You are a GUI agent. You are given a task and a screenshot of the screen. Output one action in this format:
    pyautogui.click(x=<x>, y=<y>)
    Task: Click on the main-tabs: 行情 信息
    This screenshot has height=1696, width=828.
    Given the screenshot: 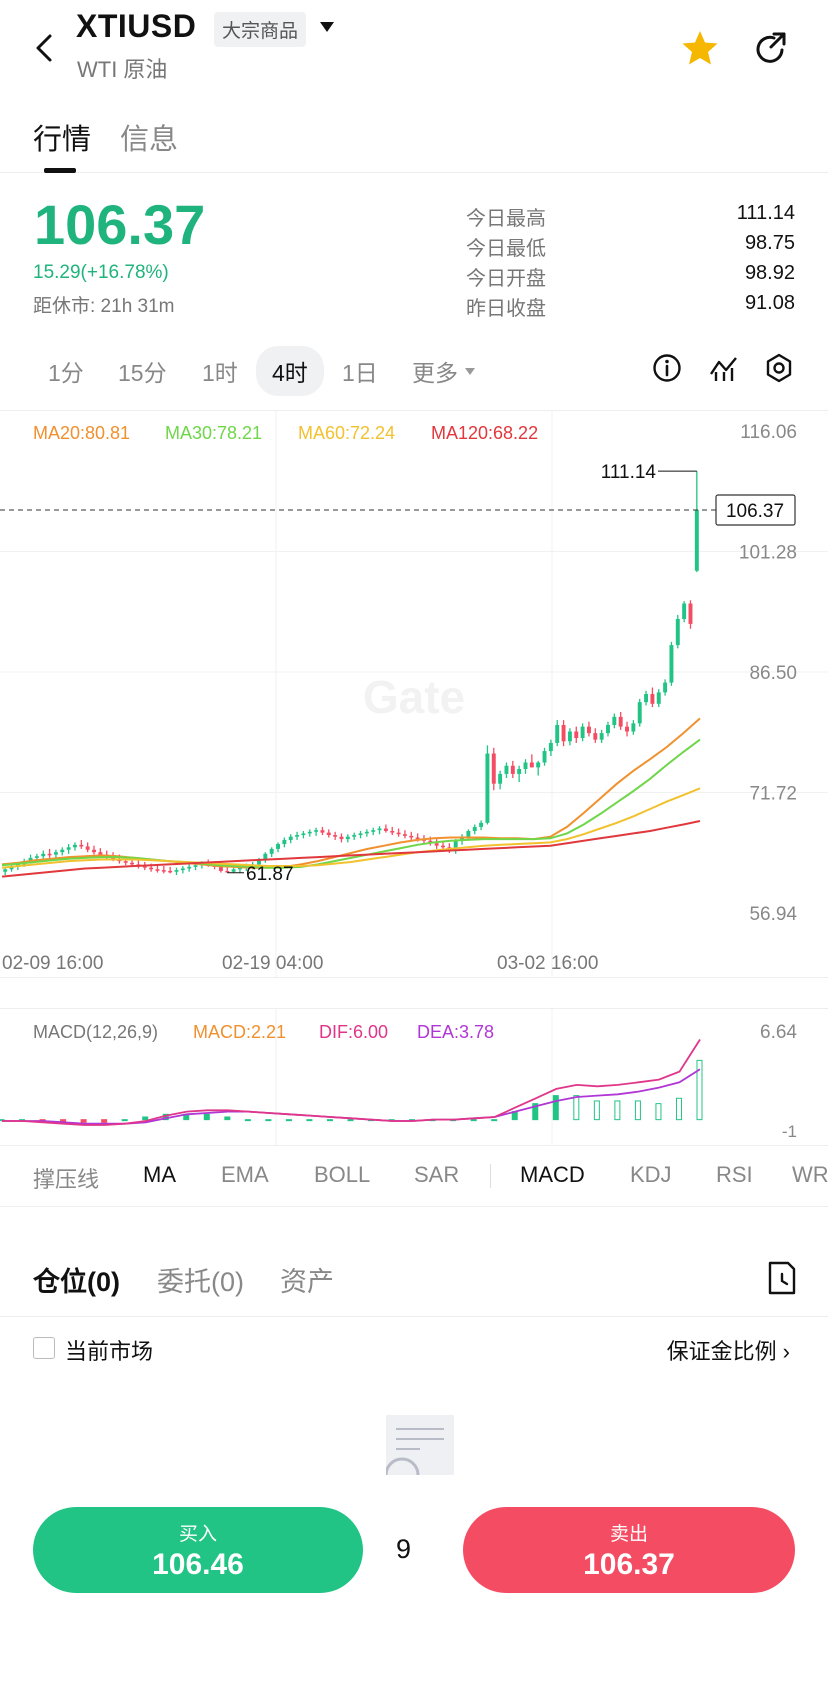 What is the action you would take?
    pyautogui.click(x=414, y=142)
    